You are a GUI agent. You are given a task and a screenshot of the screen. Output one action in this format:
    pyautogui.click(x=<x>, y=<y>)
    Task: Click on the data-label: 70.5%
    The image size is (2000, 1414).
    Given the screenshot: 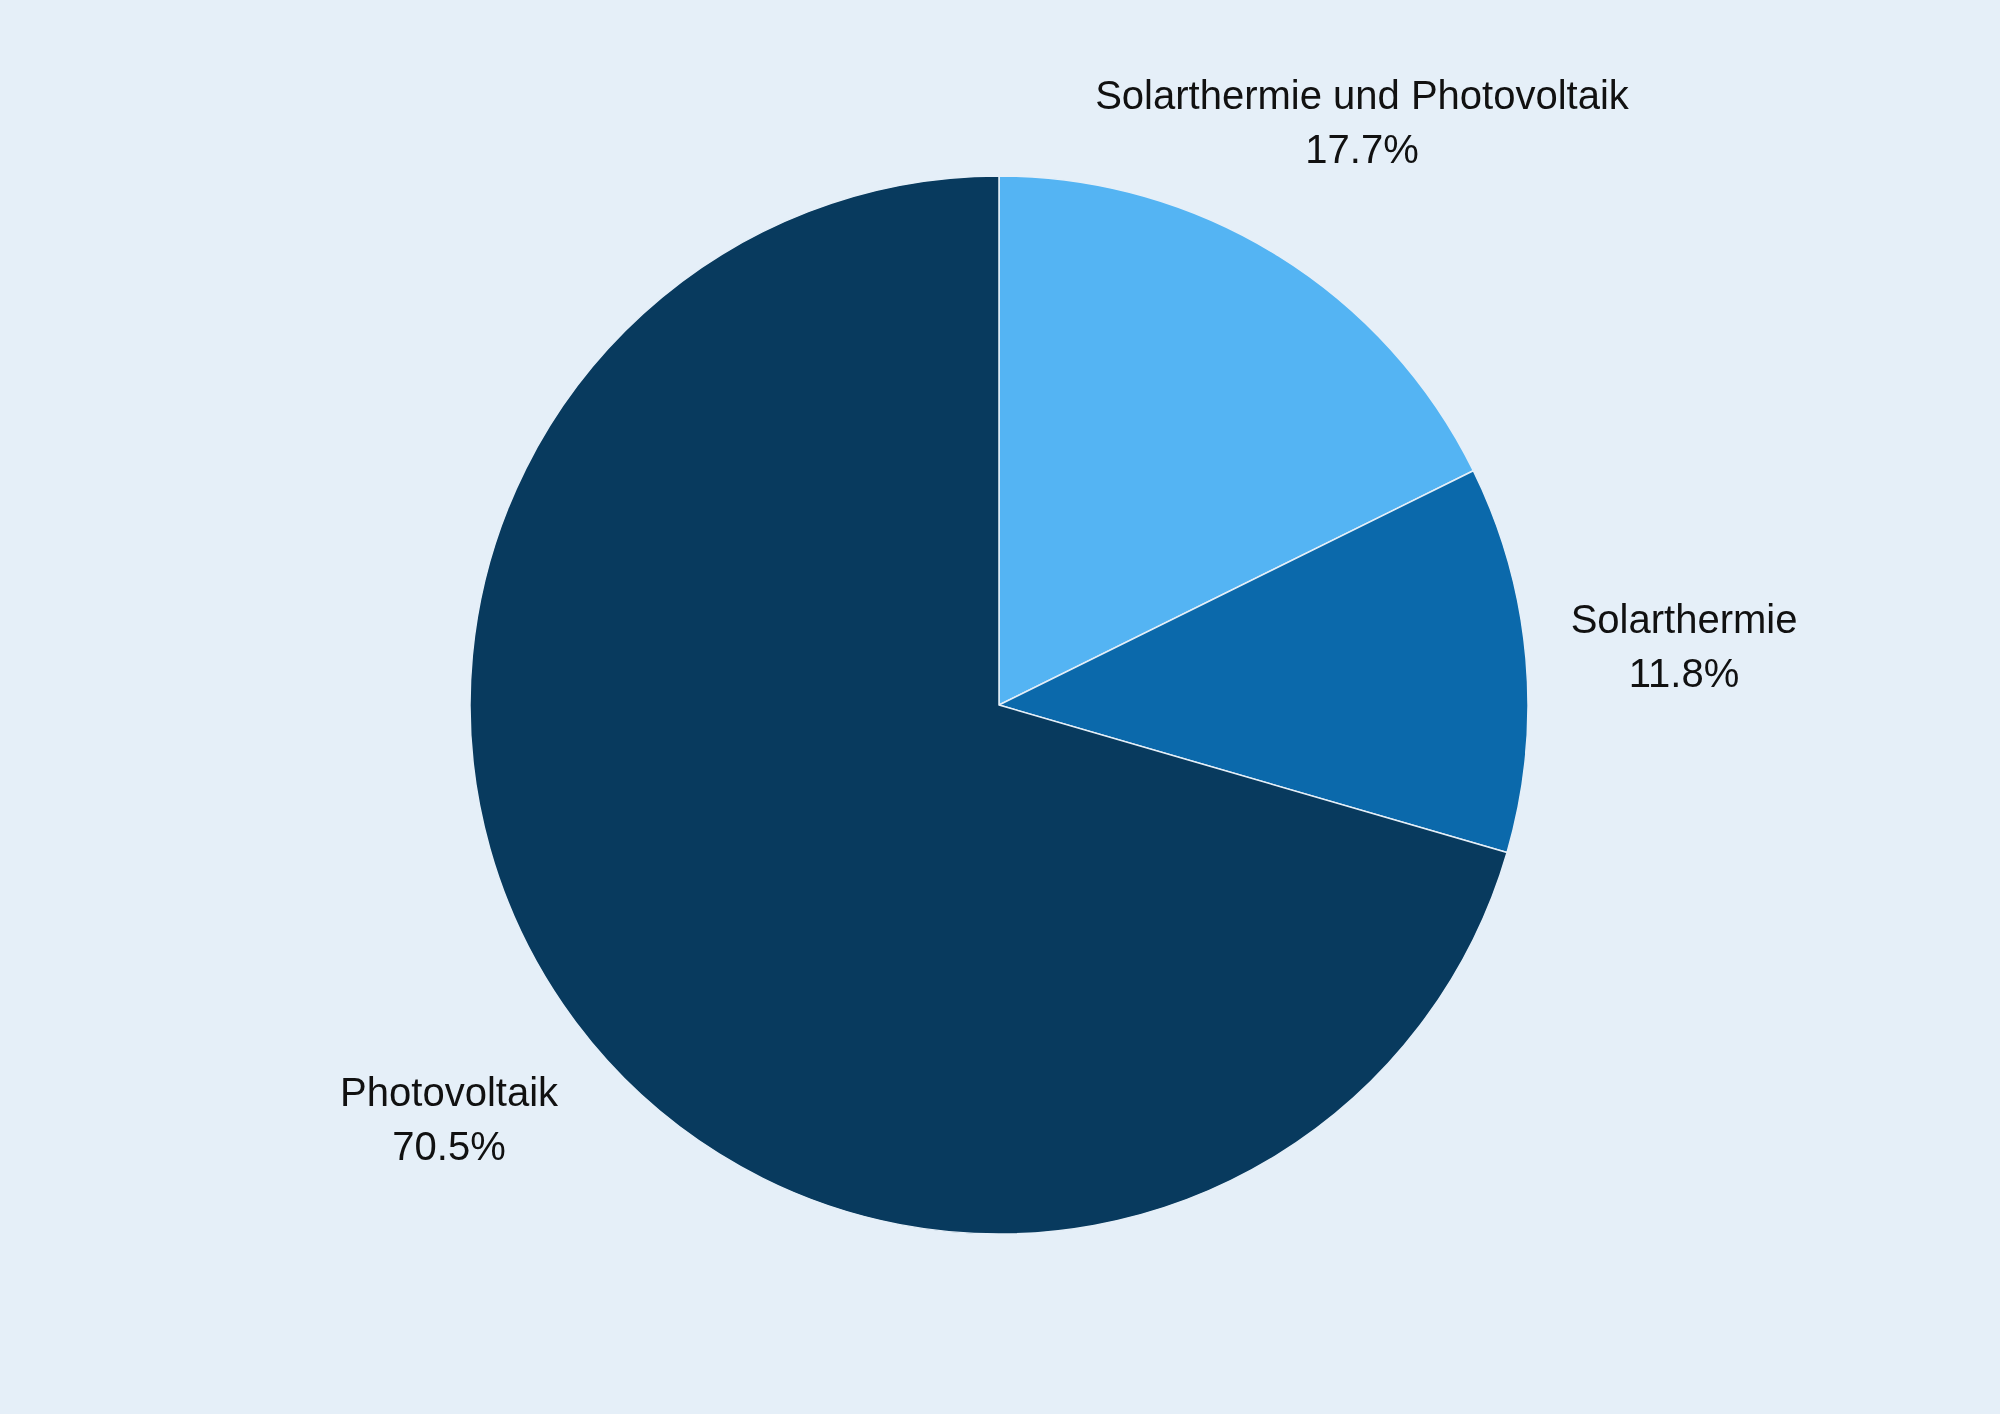 What is the action you would take?
    pyautogui.click(x=449, y=1145)
    